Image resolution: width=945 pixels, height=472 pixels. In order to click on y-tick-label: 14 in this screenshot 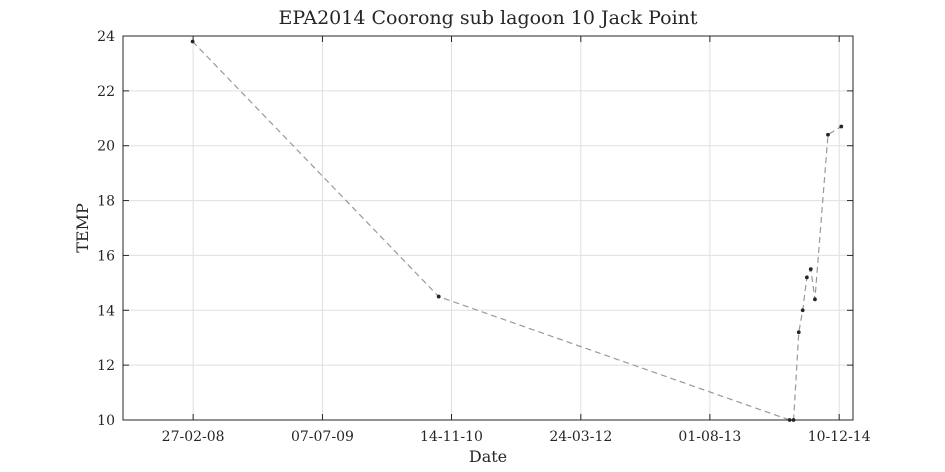, I will do `click(106, 311)`.